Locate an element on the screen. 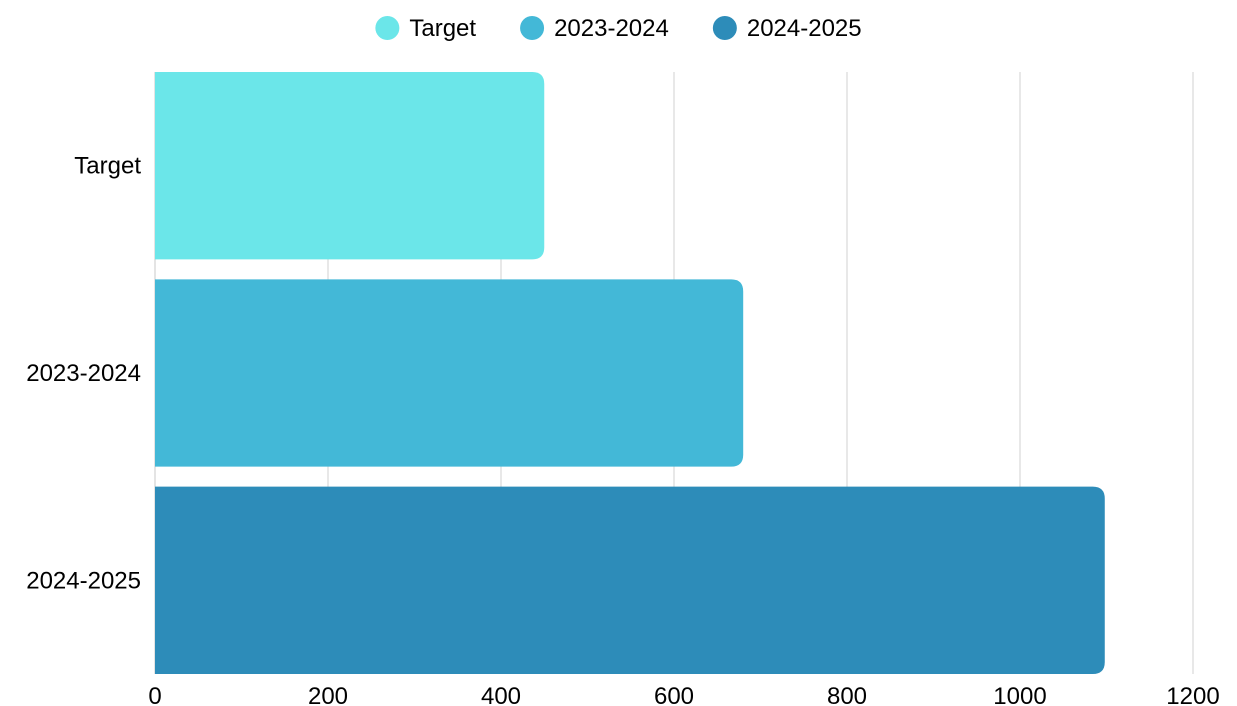  bar-target is located at coordinates (350, 166).